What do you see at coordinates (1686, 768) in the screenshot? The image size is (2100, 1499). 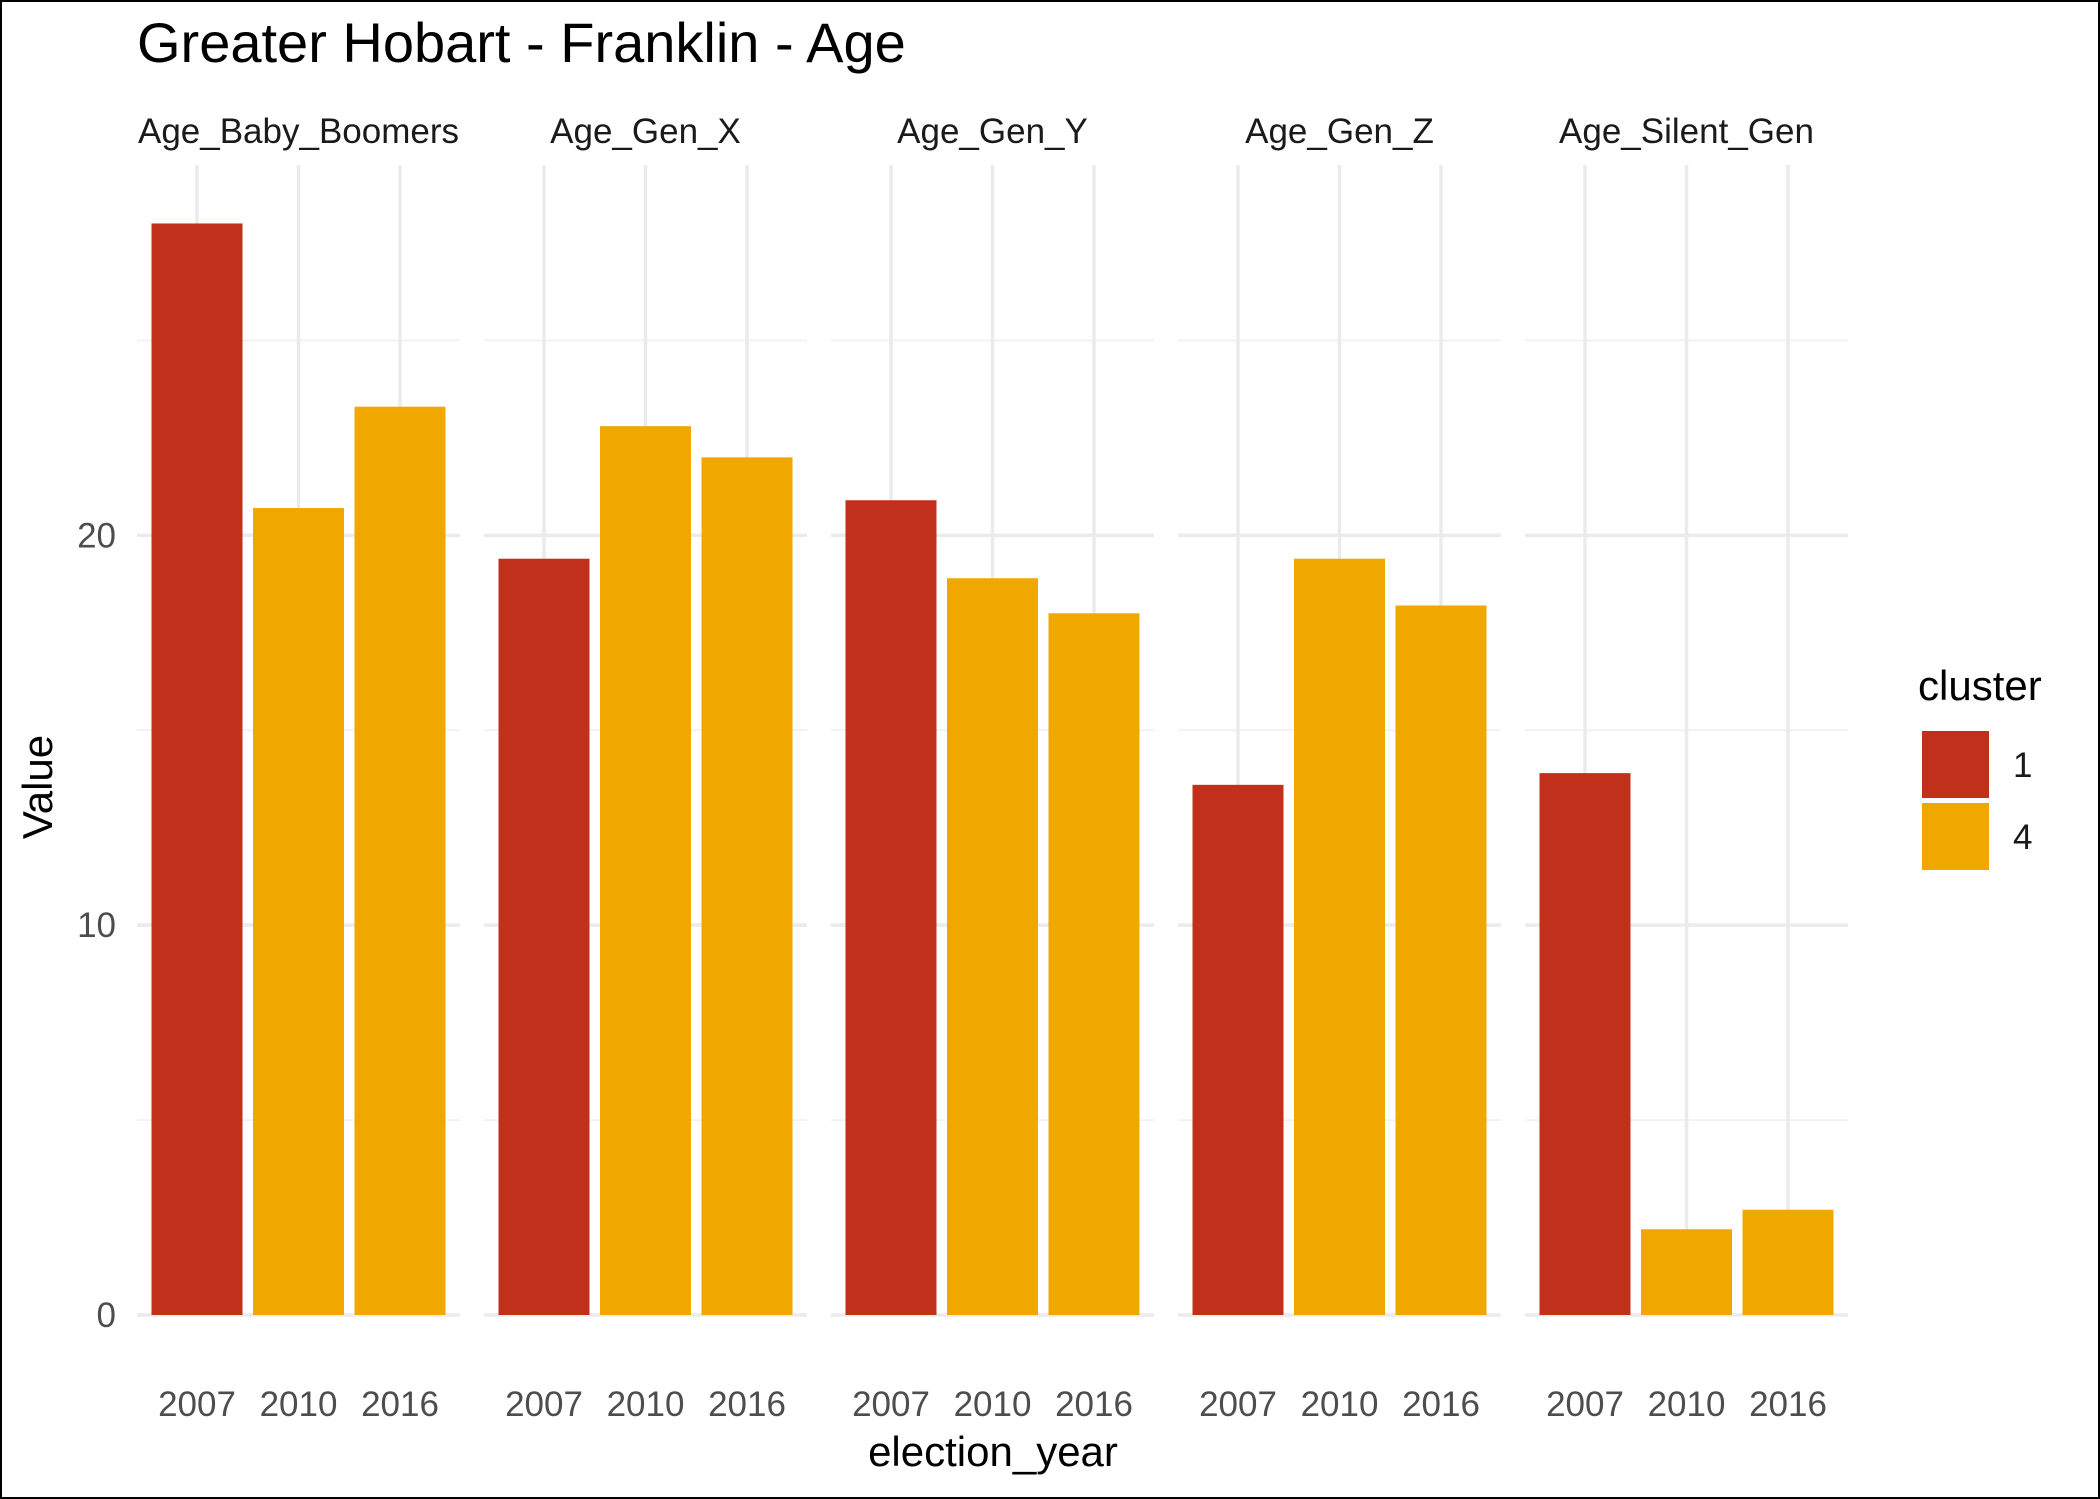 I see `facet-panel: Age_Silent_Gen 2007 2010 2016` at bounding box center [1686, 768].